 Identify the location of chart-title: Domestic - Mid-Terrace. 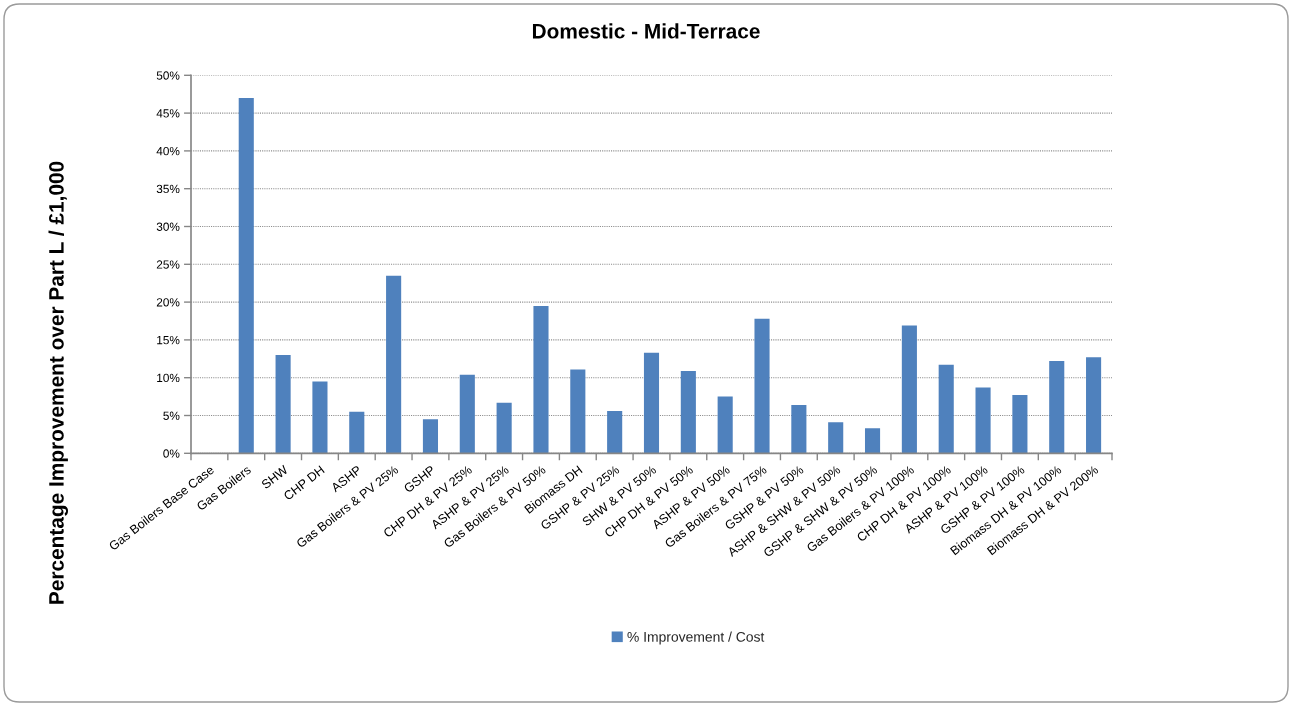
(646, 31).